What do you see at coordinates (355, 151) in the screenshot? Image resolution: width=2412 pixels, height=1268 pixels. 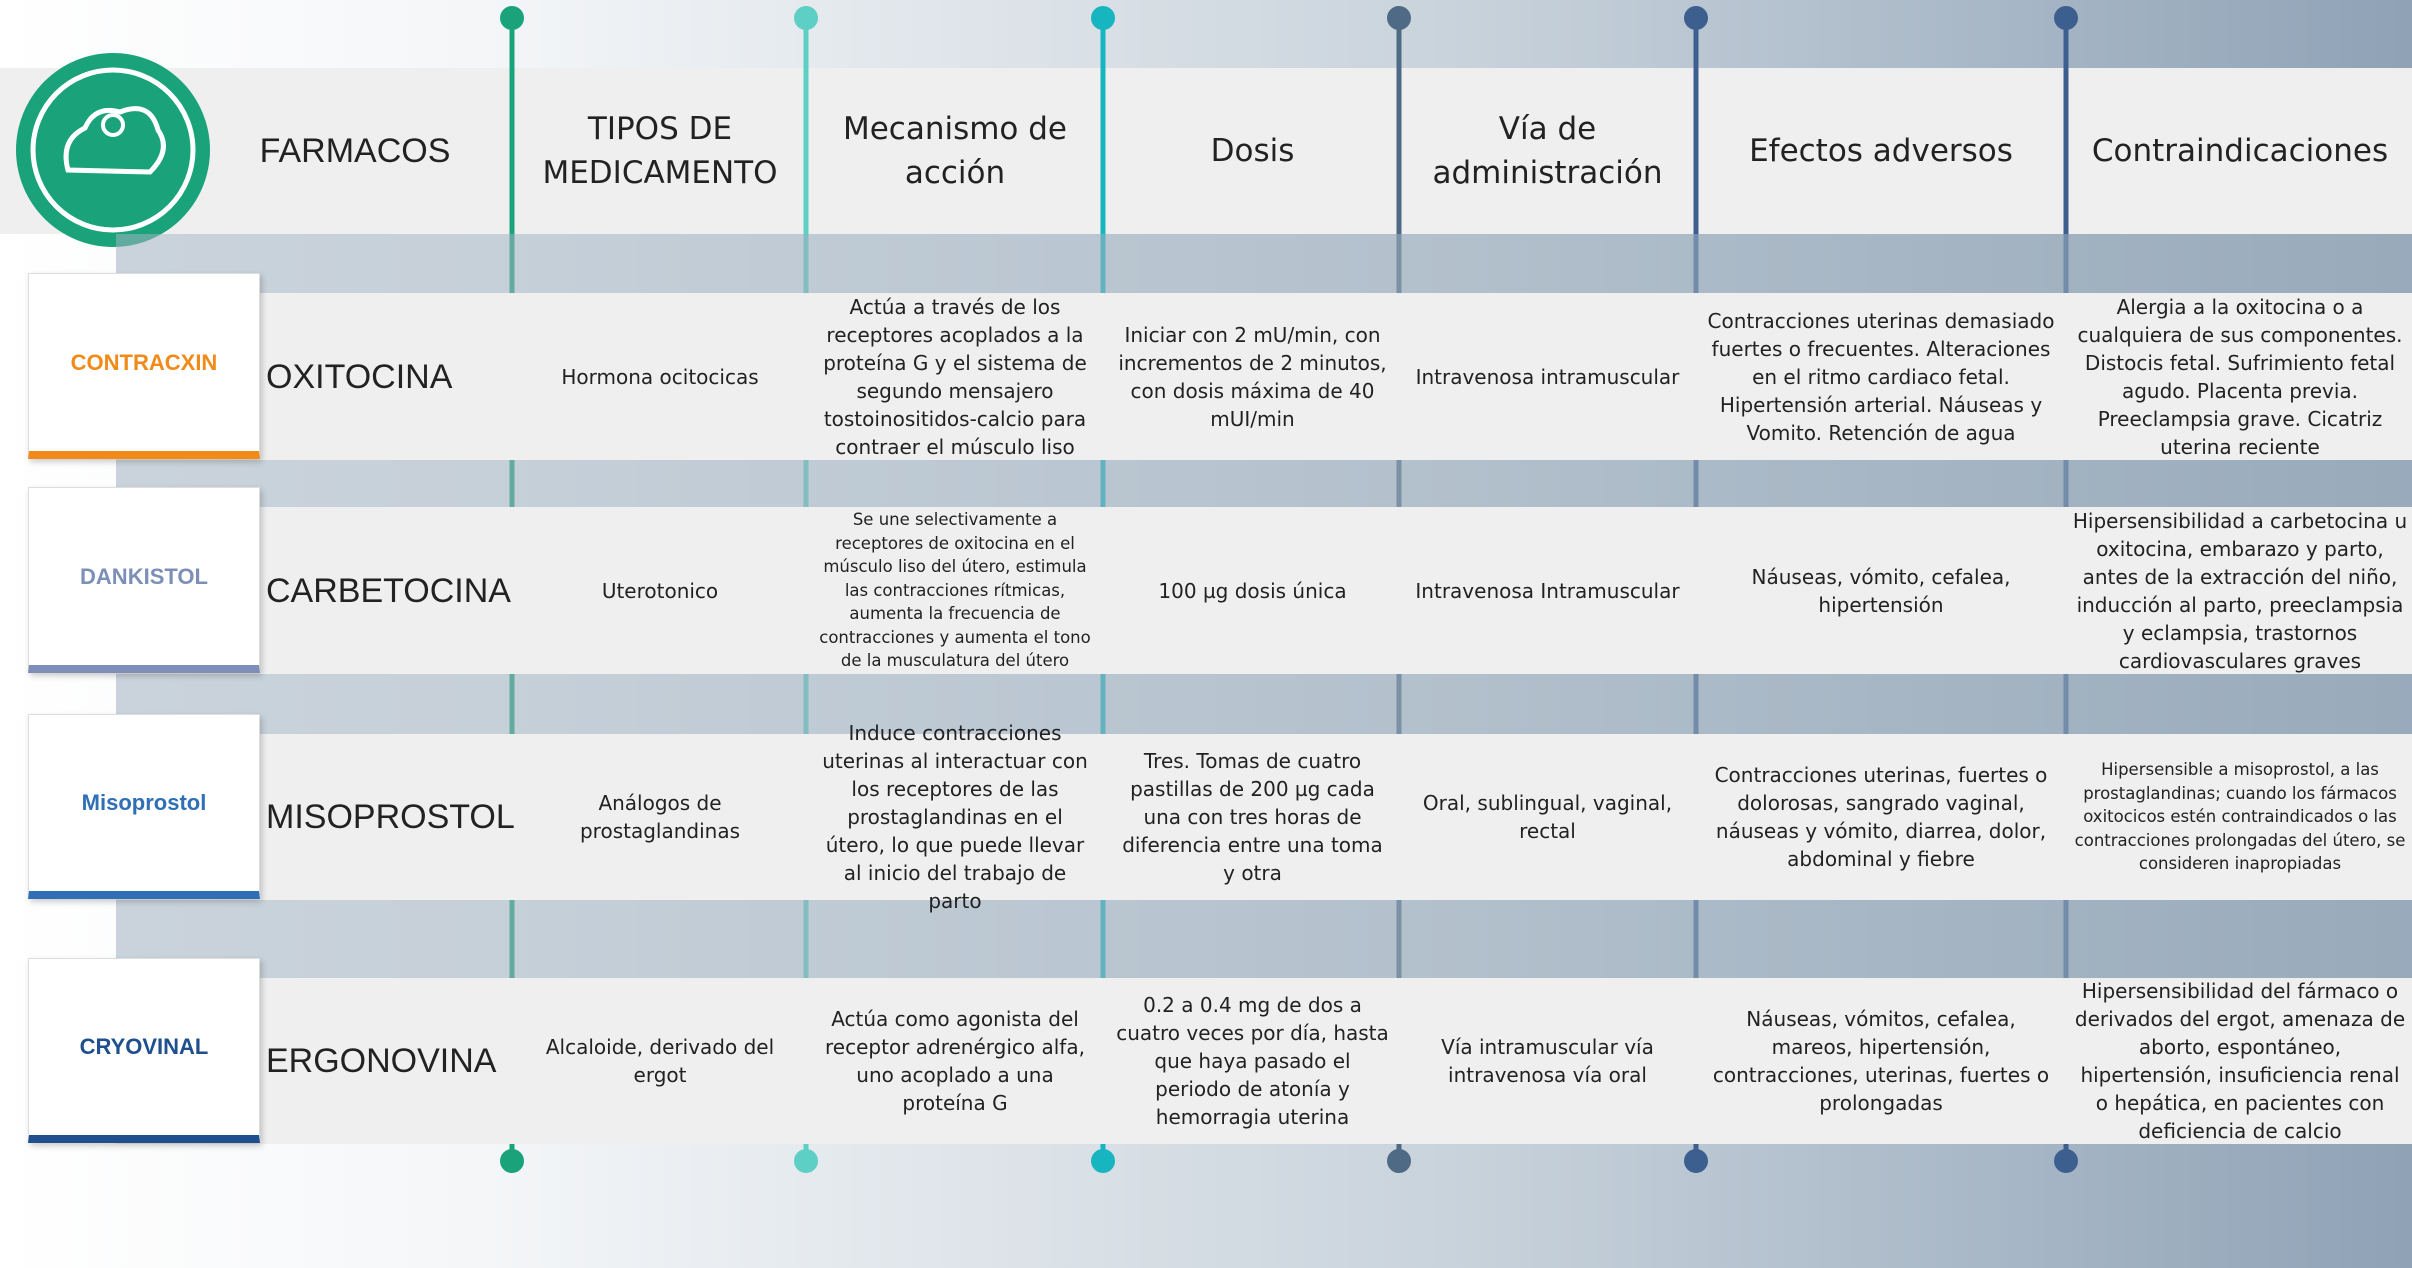 I see `column-header: FARMACOS` at bounding box center [355, 151].